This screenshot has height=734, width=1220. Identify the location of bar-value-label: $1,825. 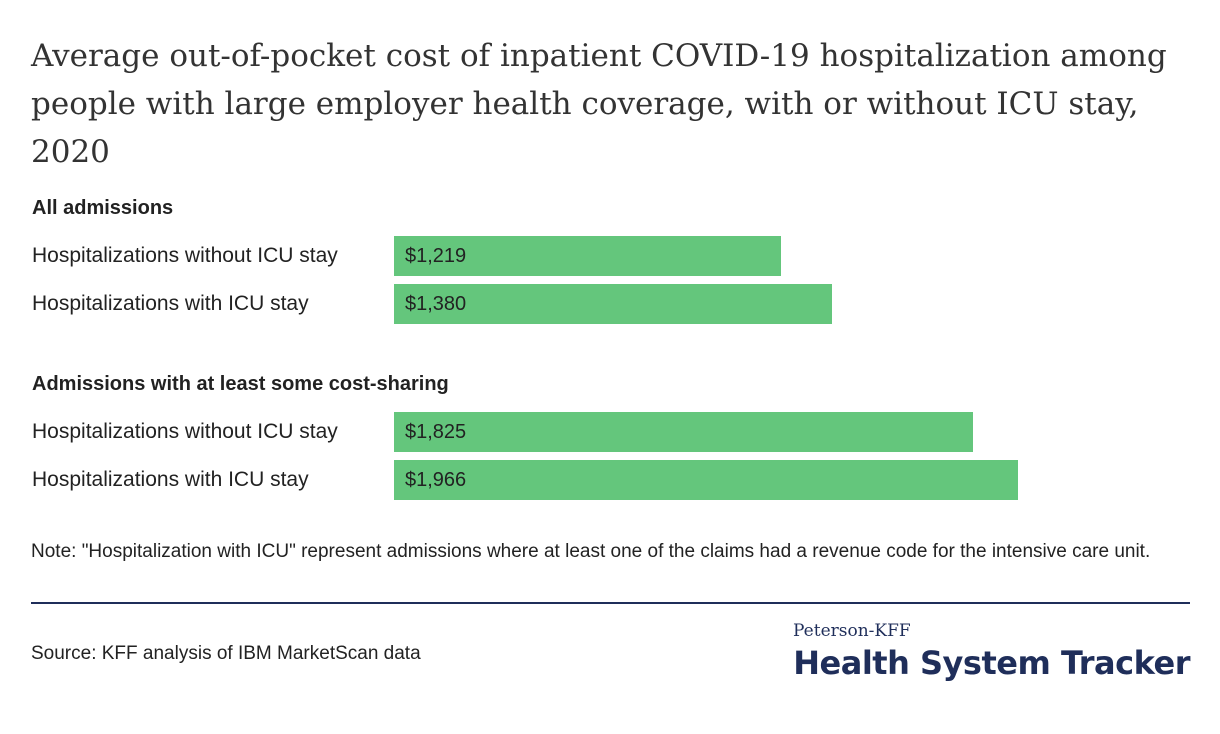
(436, 432).